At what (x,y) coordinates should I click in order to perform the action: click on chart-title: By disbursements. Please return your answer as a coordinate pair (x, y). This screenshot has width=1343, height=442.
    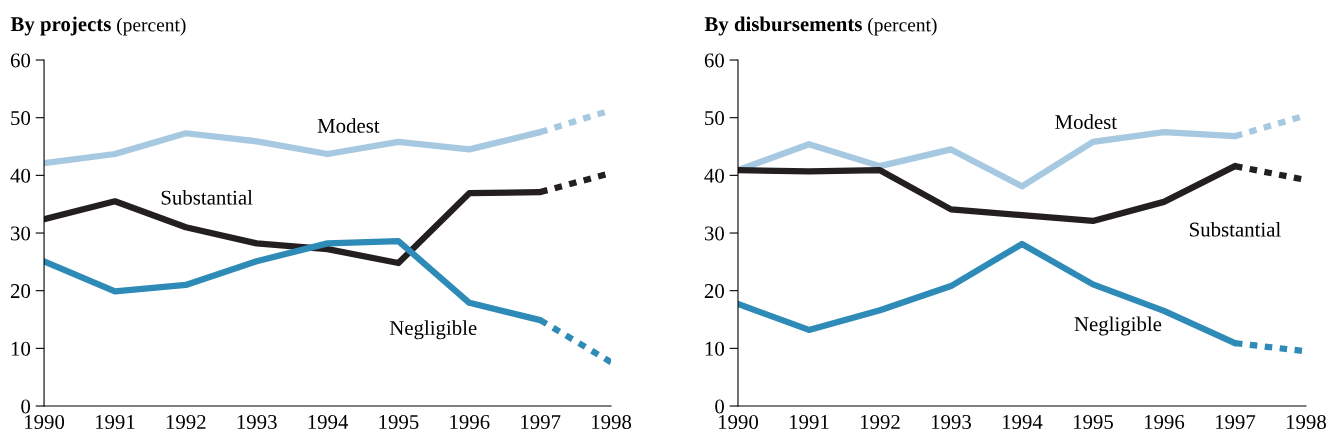
    Looking at the image, I should click on (783, 26).